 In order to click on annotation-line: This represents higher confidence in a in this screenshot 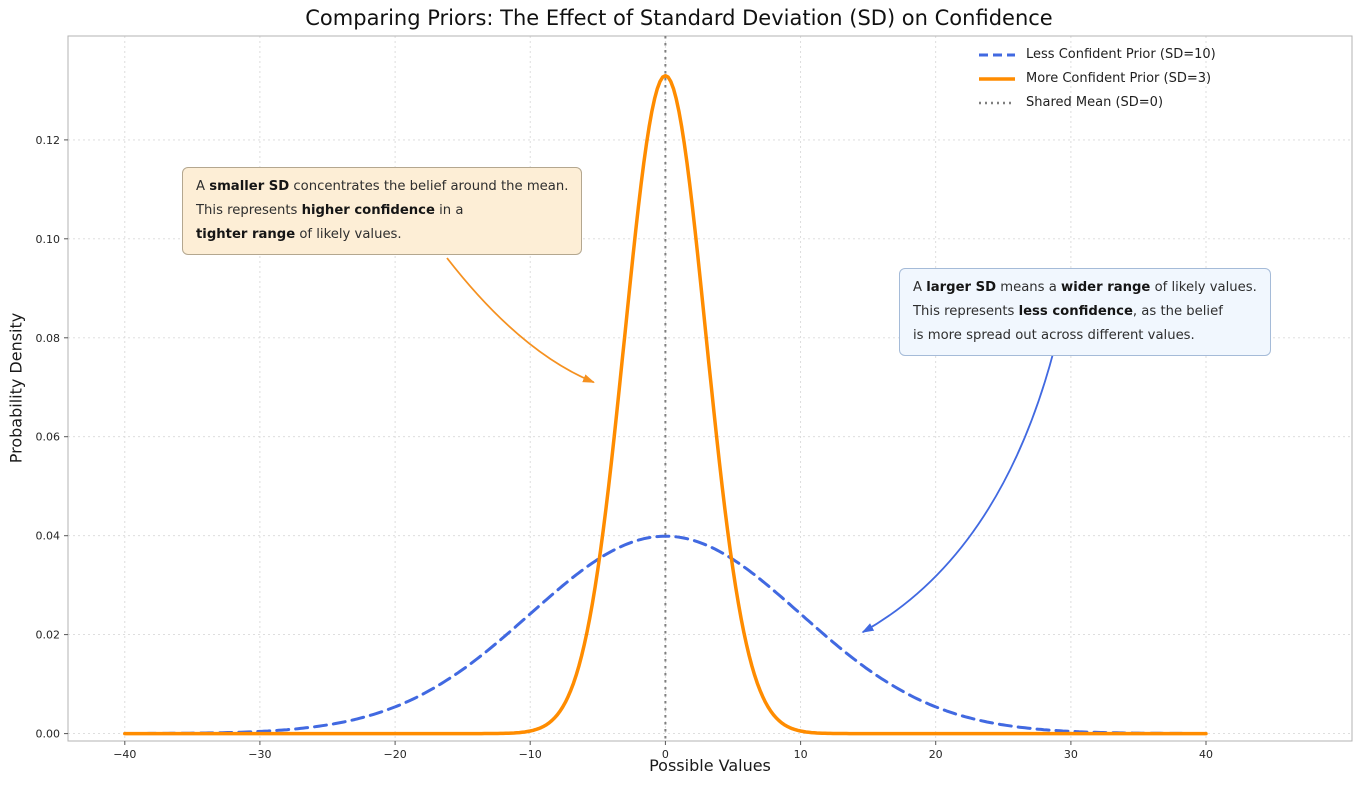, I will do `click(330, 210)`.